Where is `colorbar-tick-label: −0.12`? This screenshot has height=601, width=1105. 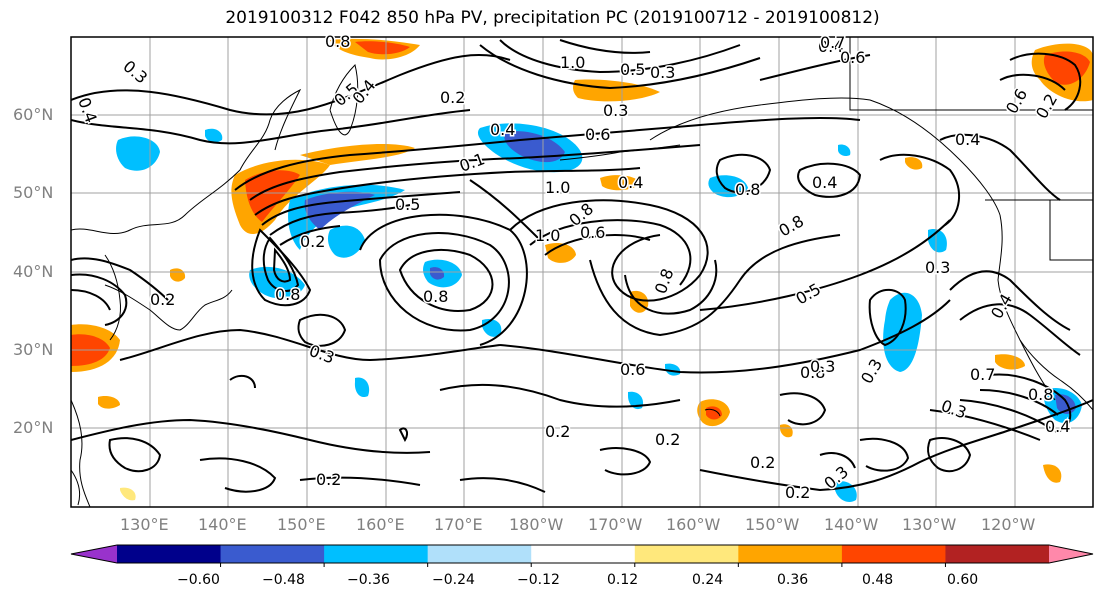
colorbar-tick-label: −0.12 is located at coordinates (538, 580).